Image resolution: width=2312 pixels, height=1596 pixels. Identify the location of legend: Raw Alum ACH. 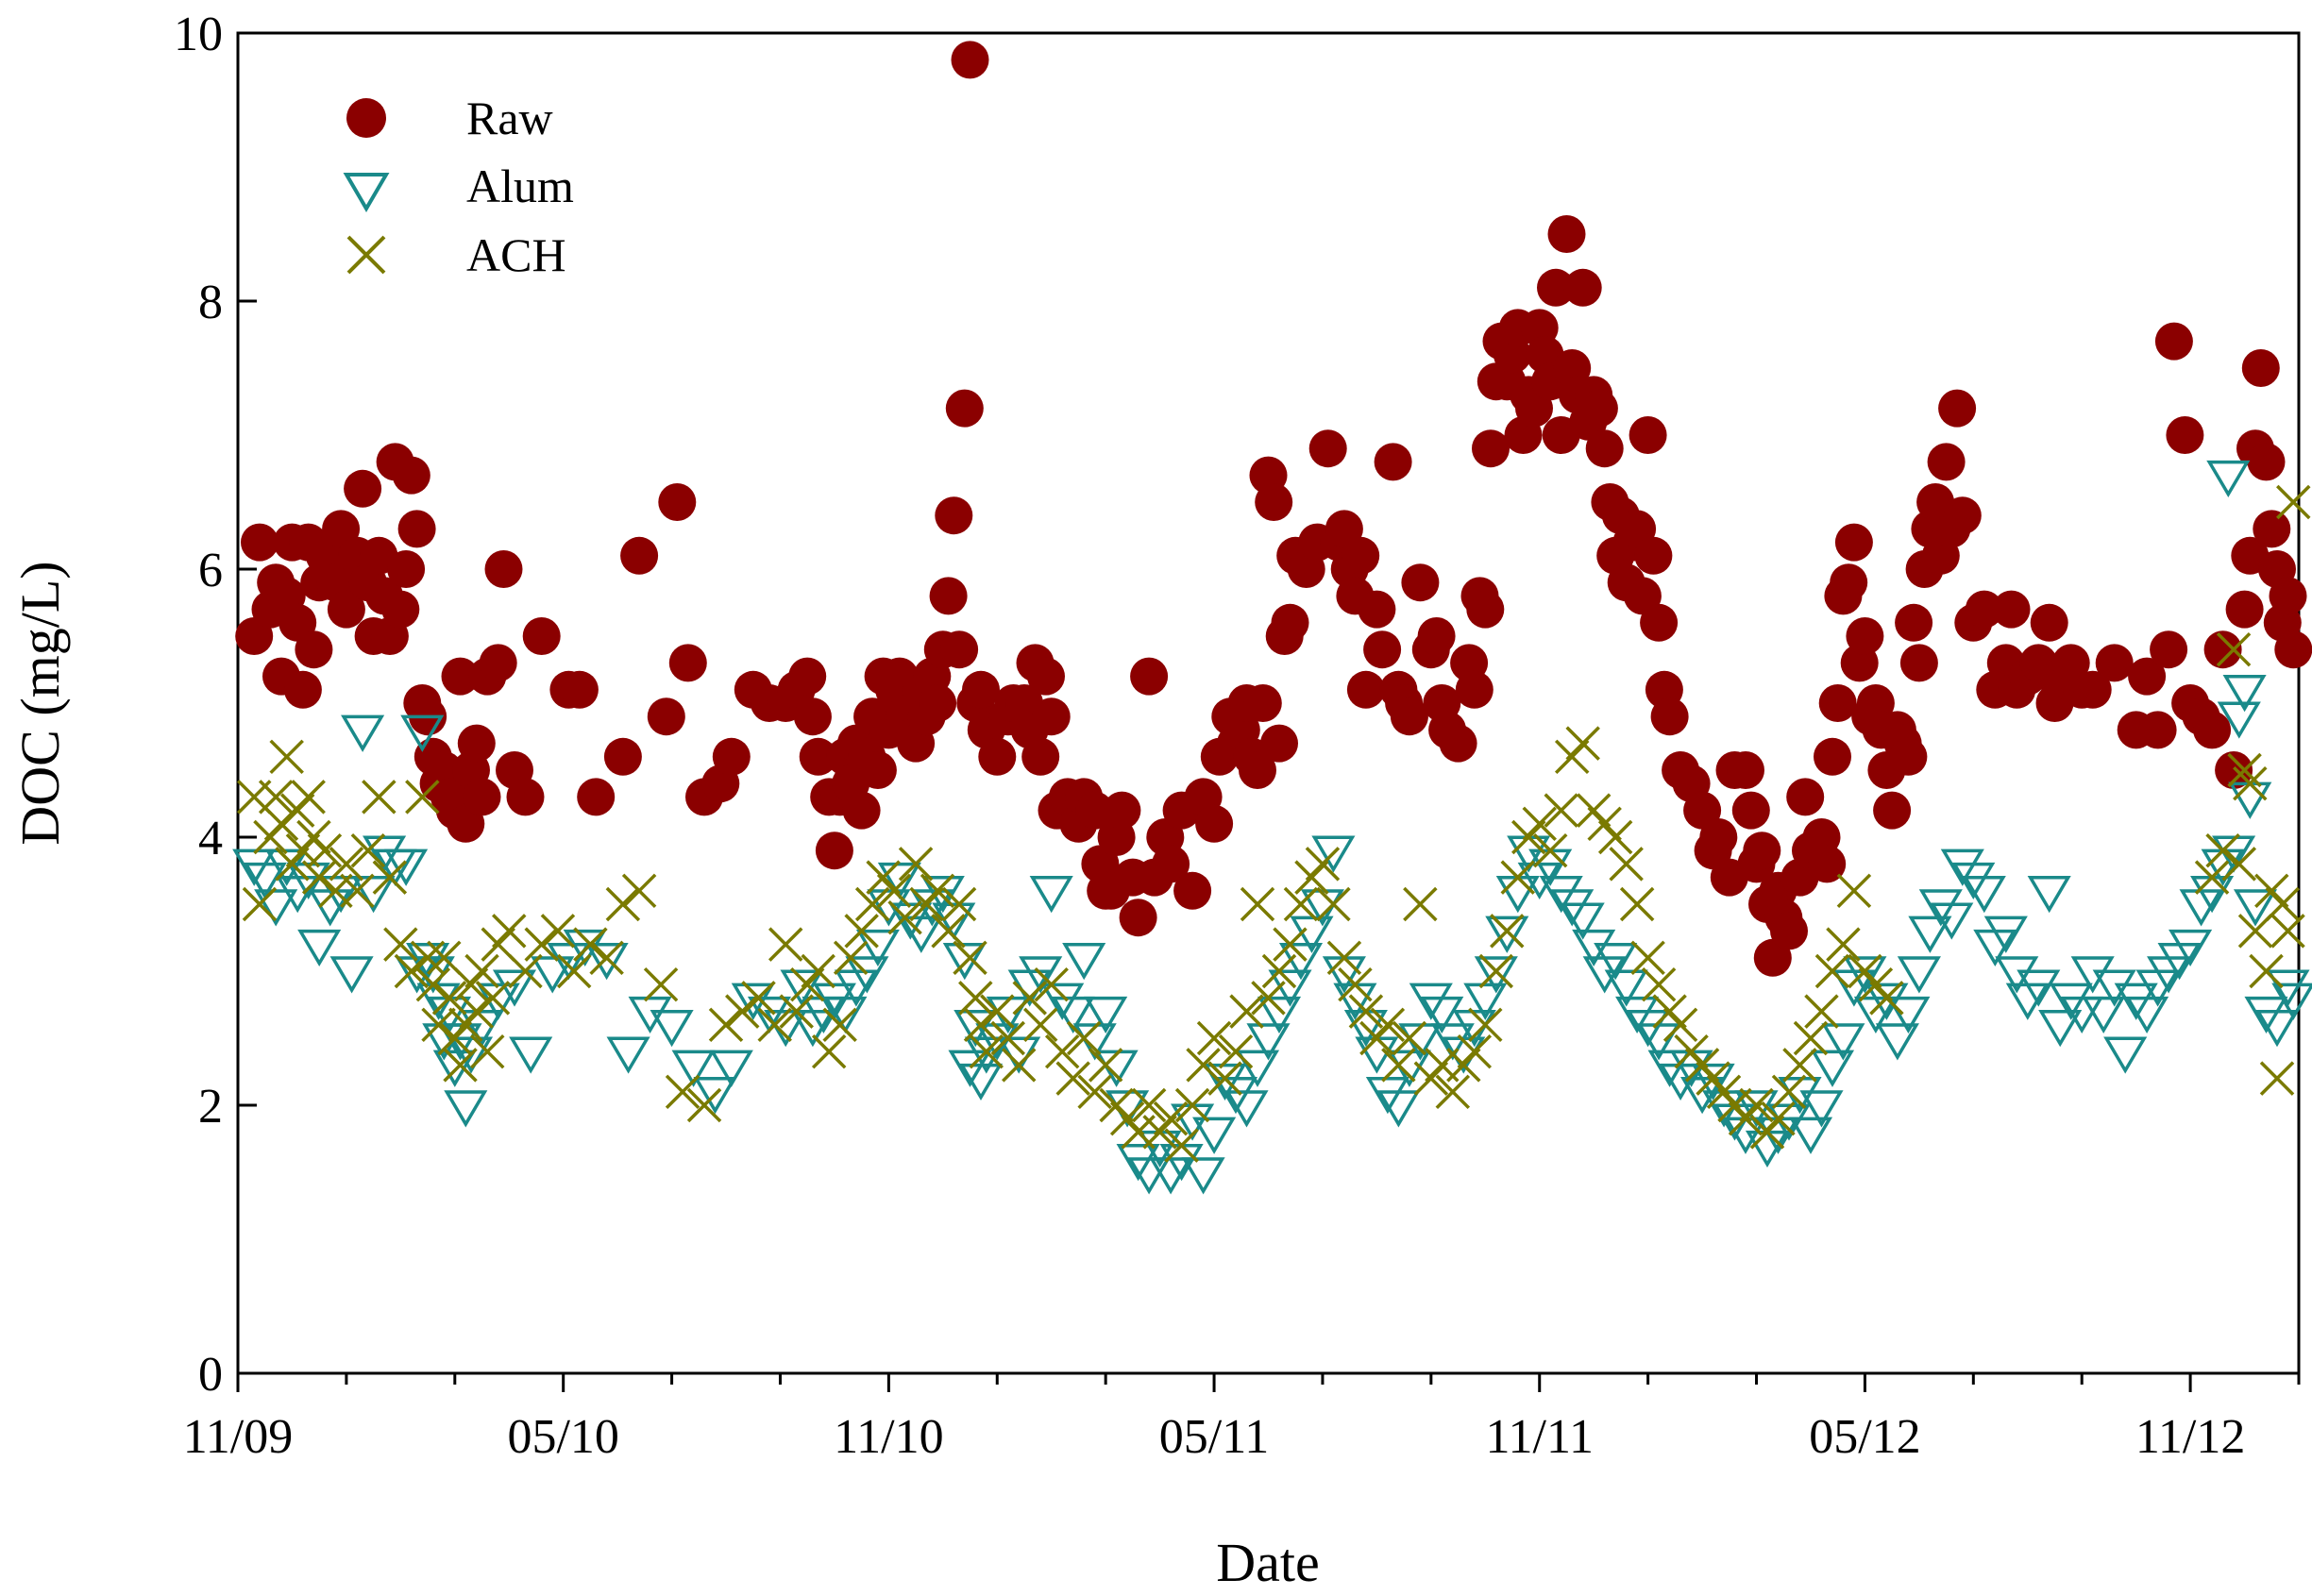
(458, 186).